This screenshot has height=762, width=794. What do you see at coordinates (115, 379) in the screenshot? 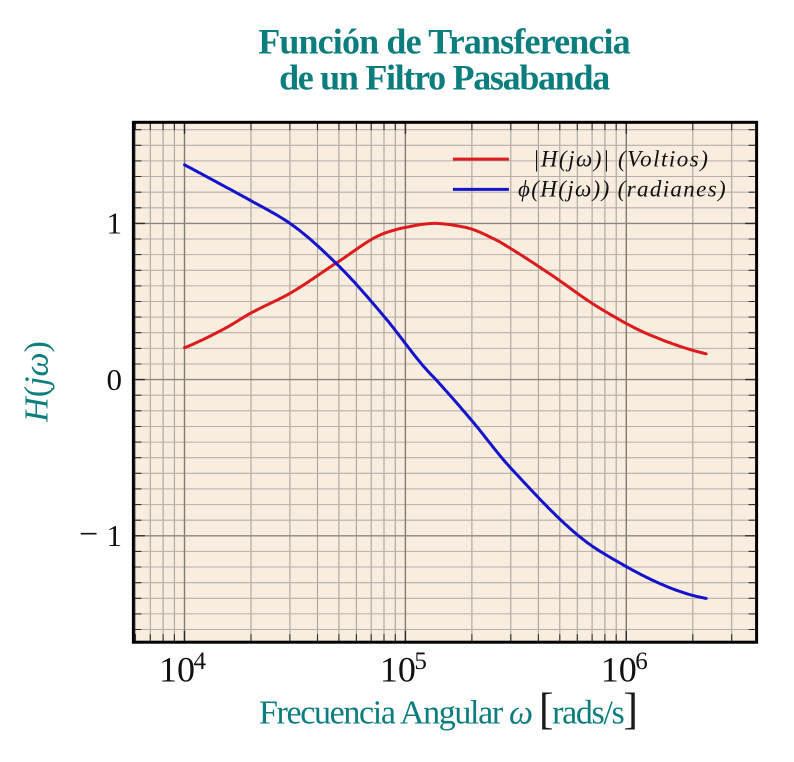
I see `svg-text: 0` at bounding box center [115, 379].